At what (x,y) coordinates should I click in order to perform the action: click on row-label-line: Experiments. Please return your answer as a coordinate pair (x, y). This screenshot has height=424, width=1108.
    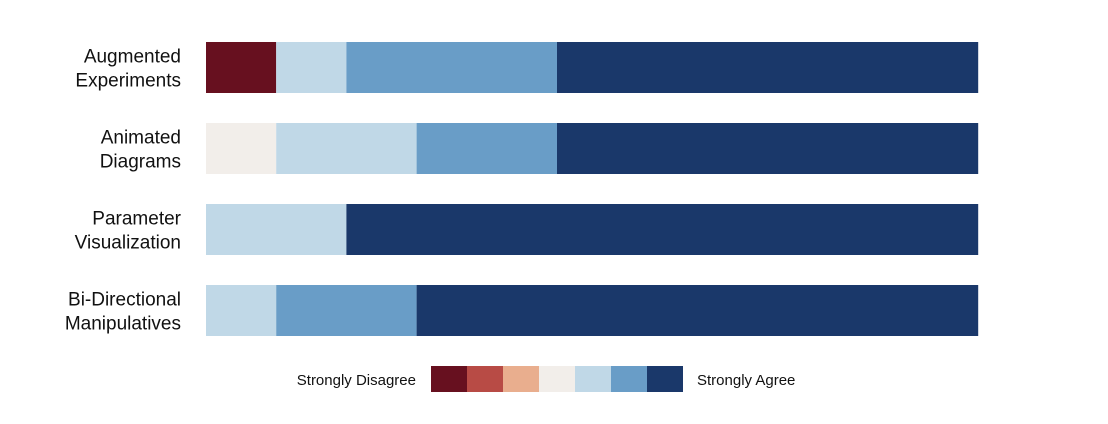
    Looking at the image, I should click on (128, 81).